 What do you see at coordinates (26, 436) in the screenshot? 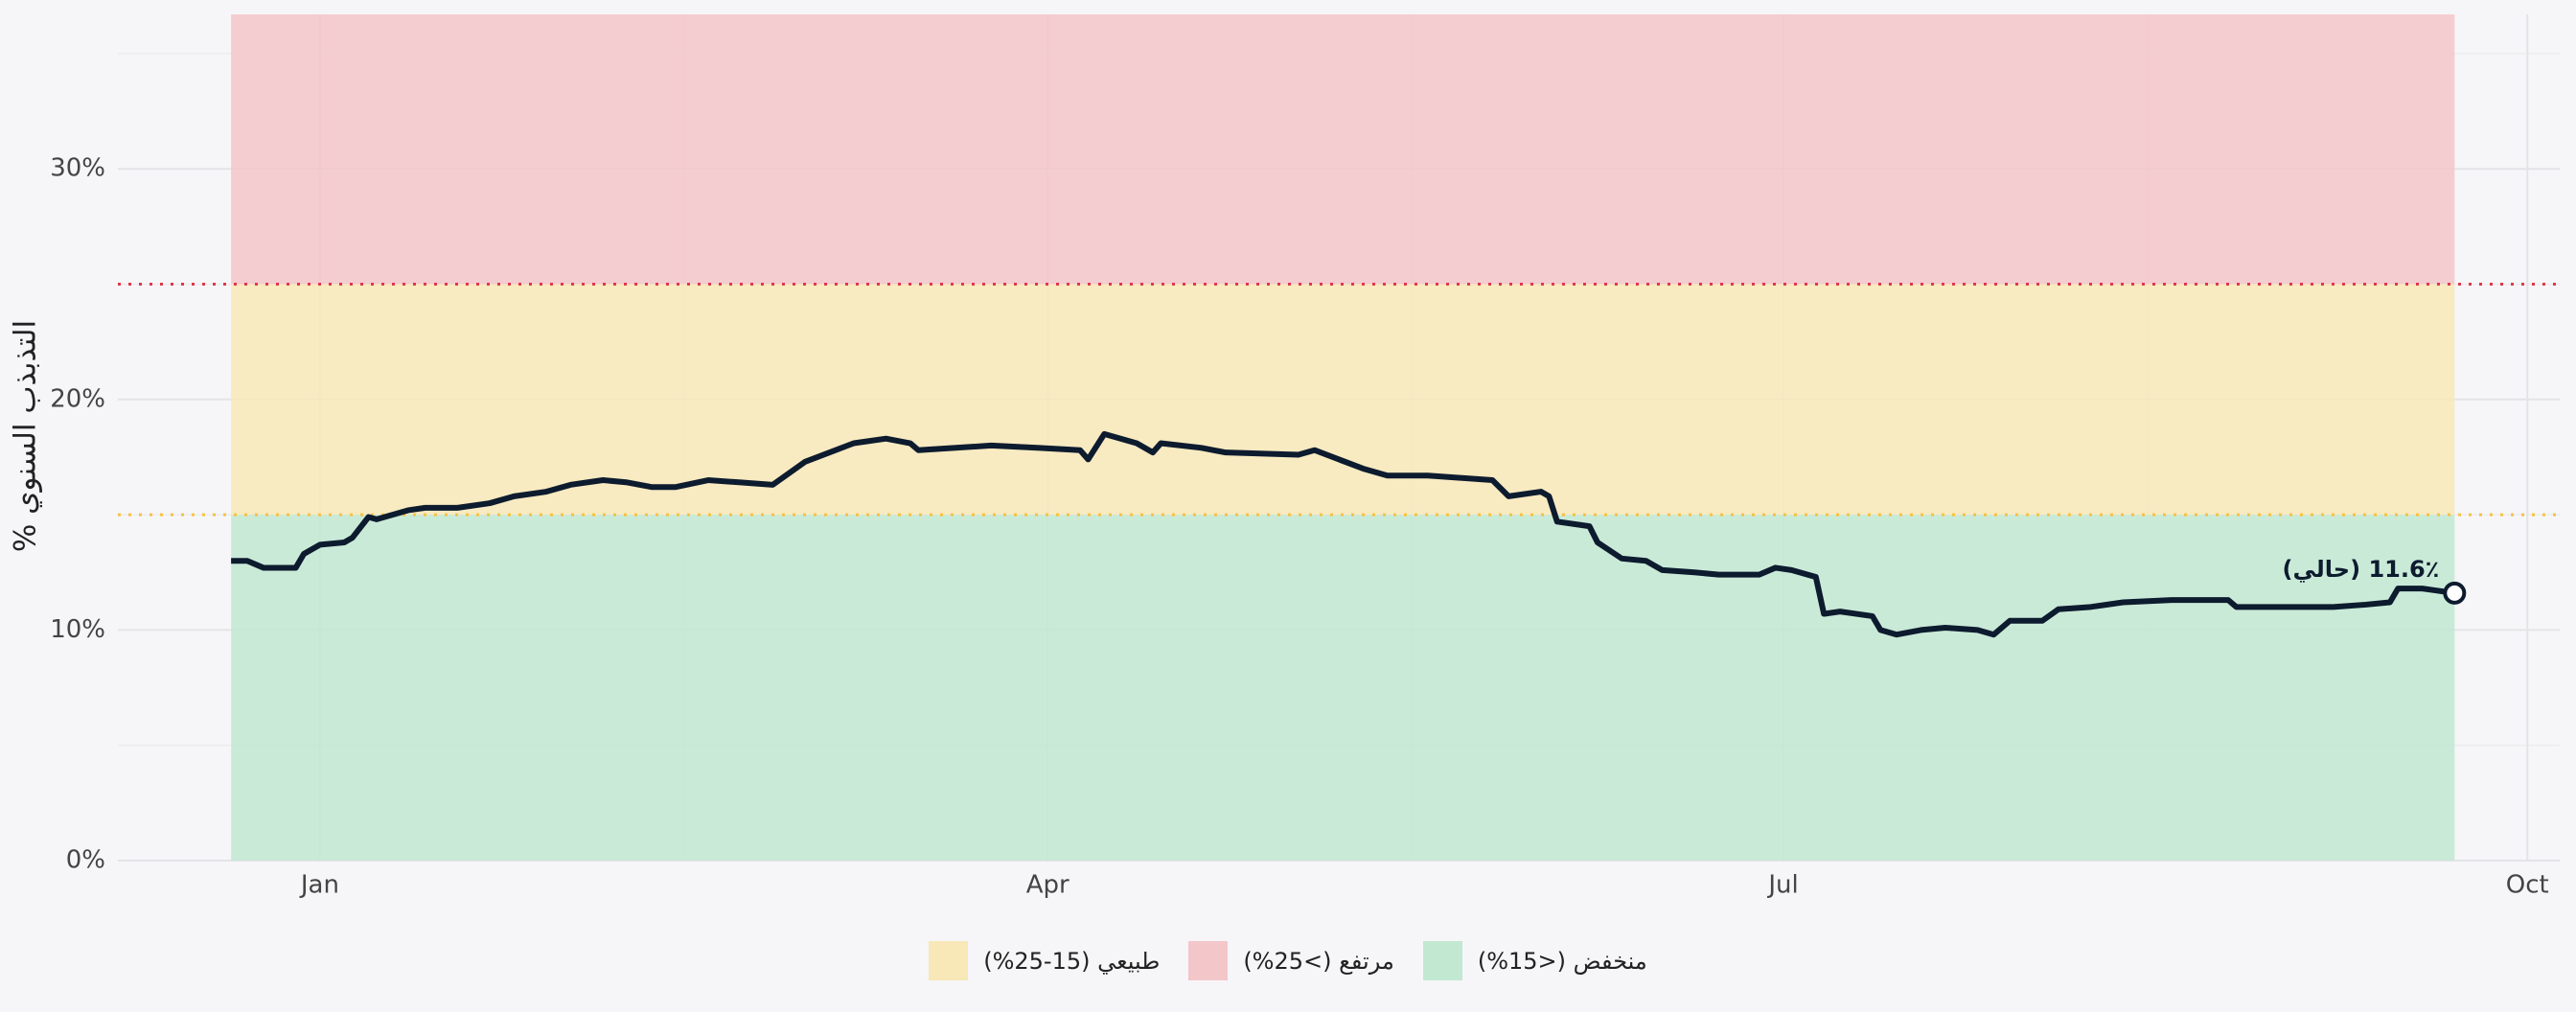
I see `y-axis-label: التذبذب السنوي %` at bounding box center [26, 436].